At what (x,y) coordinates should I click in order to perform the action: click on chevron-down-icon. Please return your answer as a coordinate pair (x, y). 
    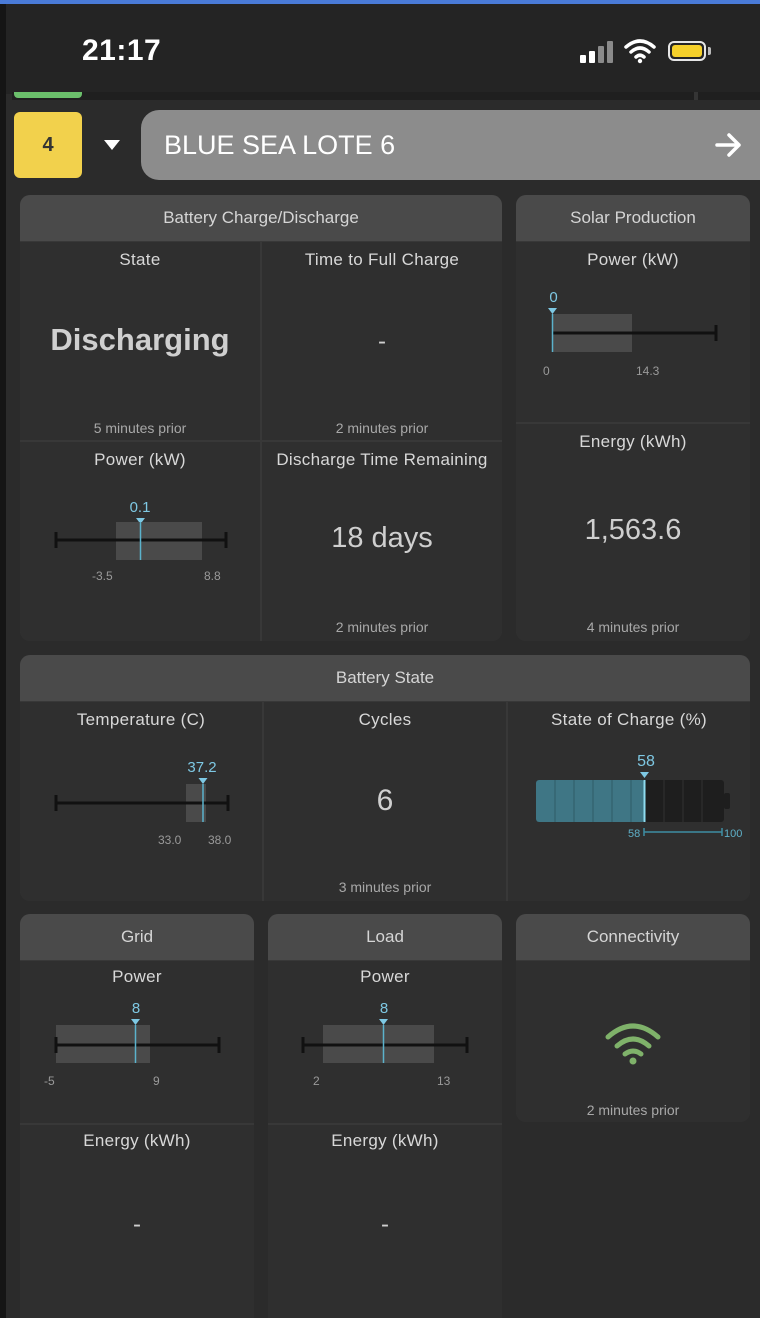
    Looking at the image, I should click on (112, 145).